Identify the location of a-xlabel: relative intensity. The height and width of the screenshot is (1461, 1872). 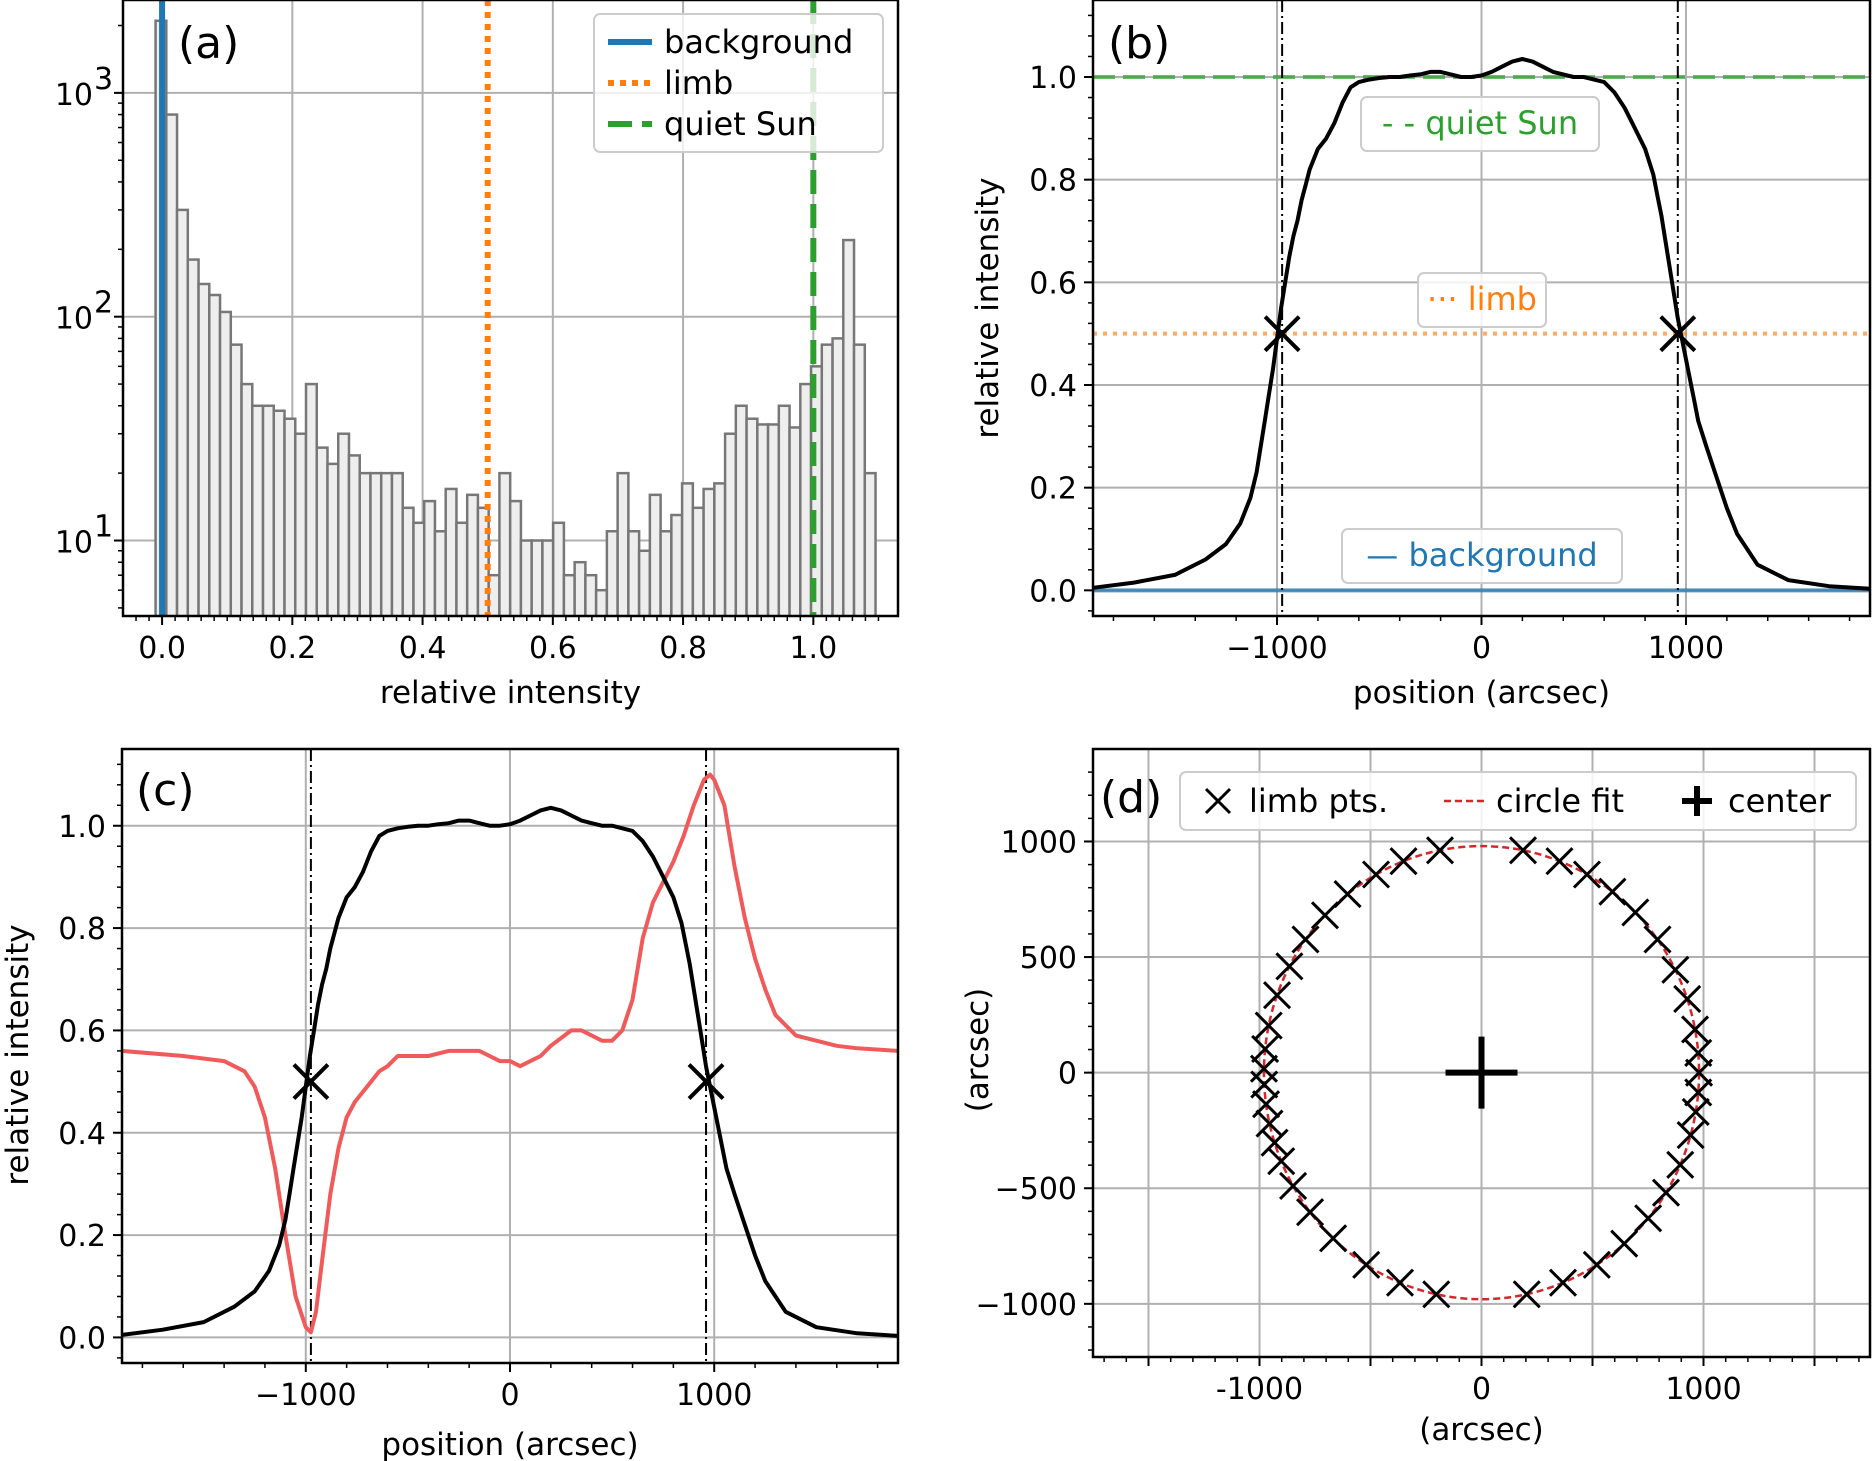
(510, 693).